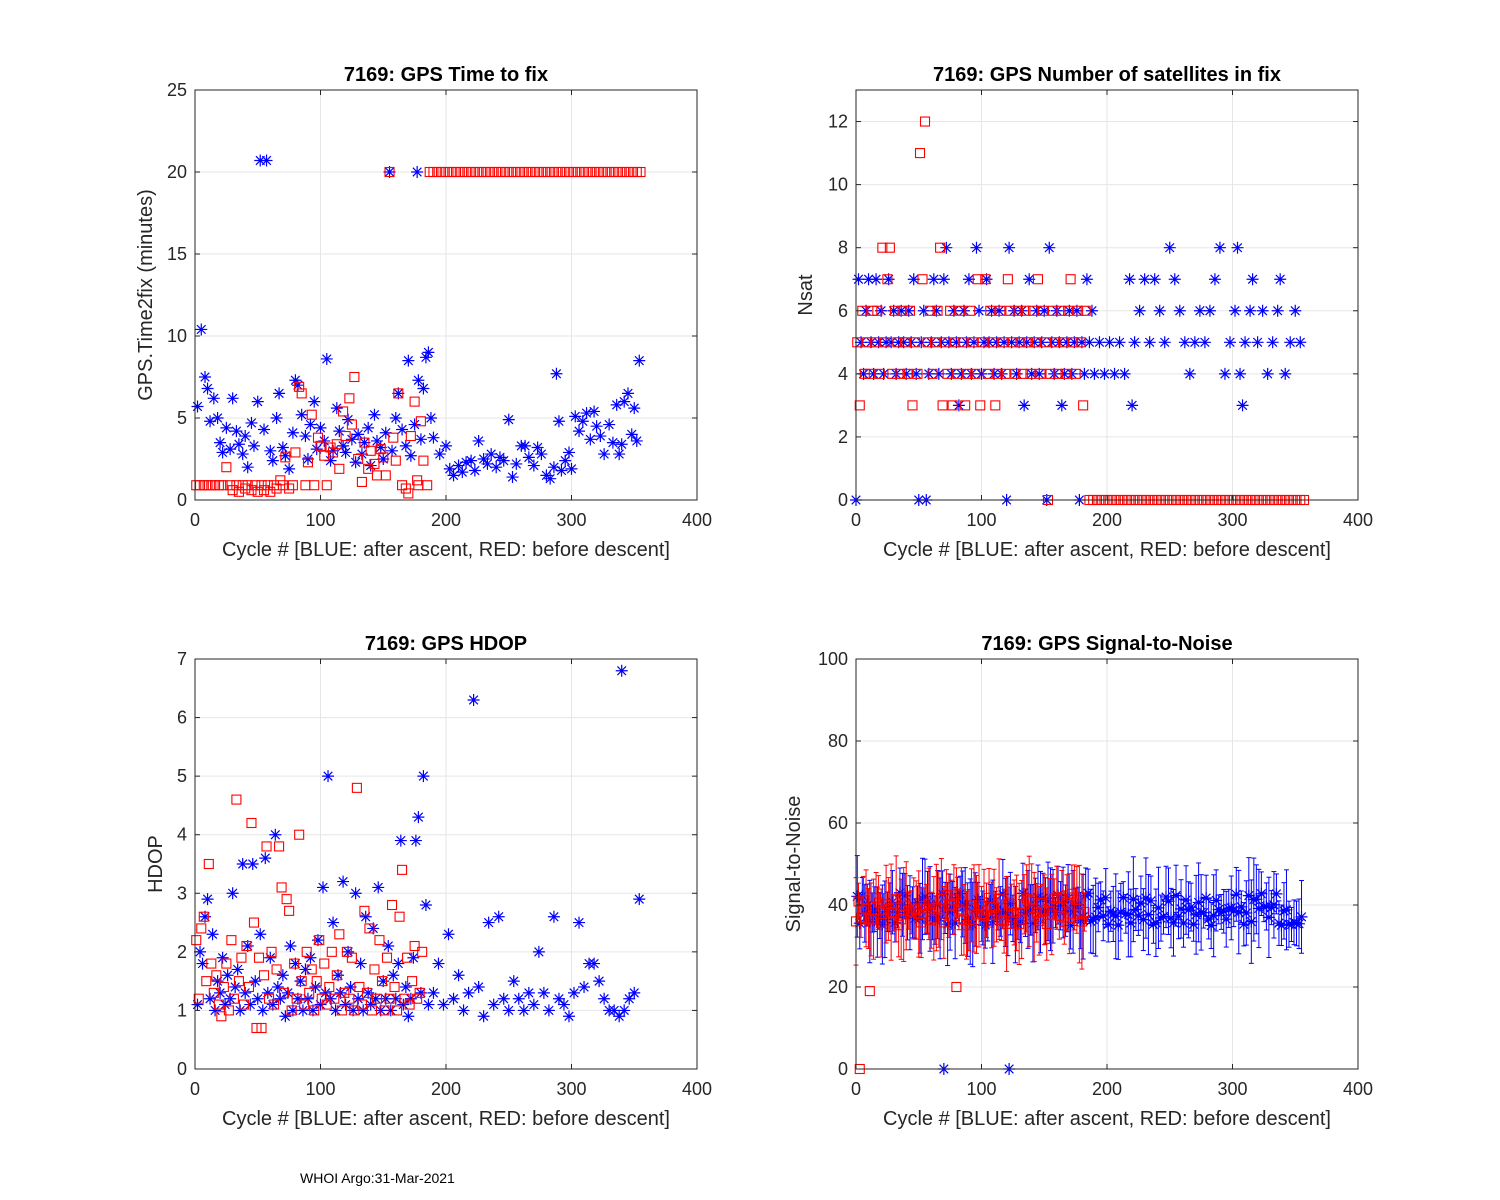 This screenshot has height=1200, width=1500. What do you see at coordinates (418, 326) in the screenshot?
I see `data-marks` at bounding box center [418, 326].